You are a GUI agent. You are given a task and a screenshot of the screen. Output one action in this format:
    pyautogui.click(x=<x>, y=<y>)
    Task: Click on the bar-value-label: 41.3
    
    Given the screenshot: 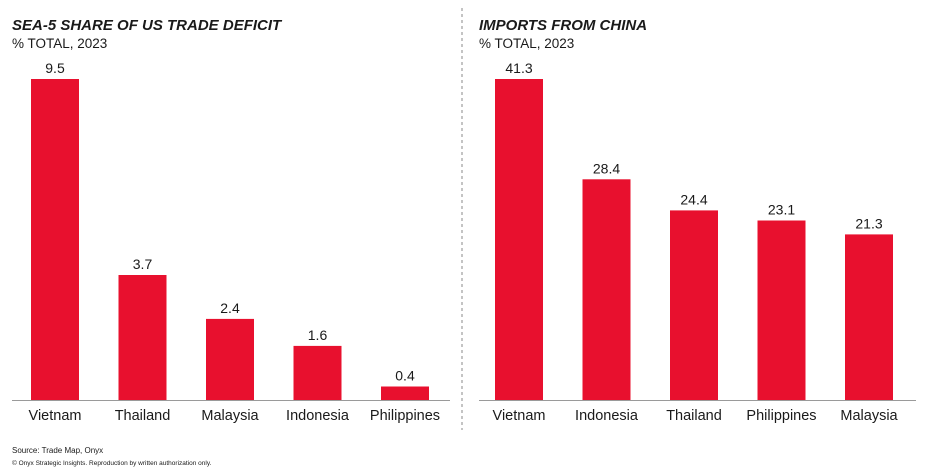 What is the action you would take?
    pyautogui.click(x=518, y=68)
    